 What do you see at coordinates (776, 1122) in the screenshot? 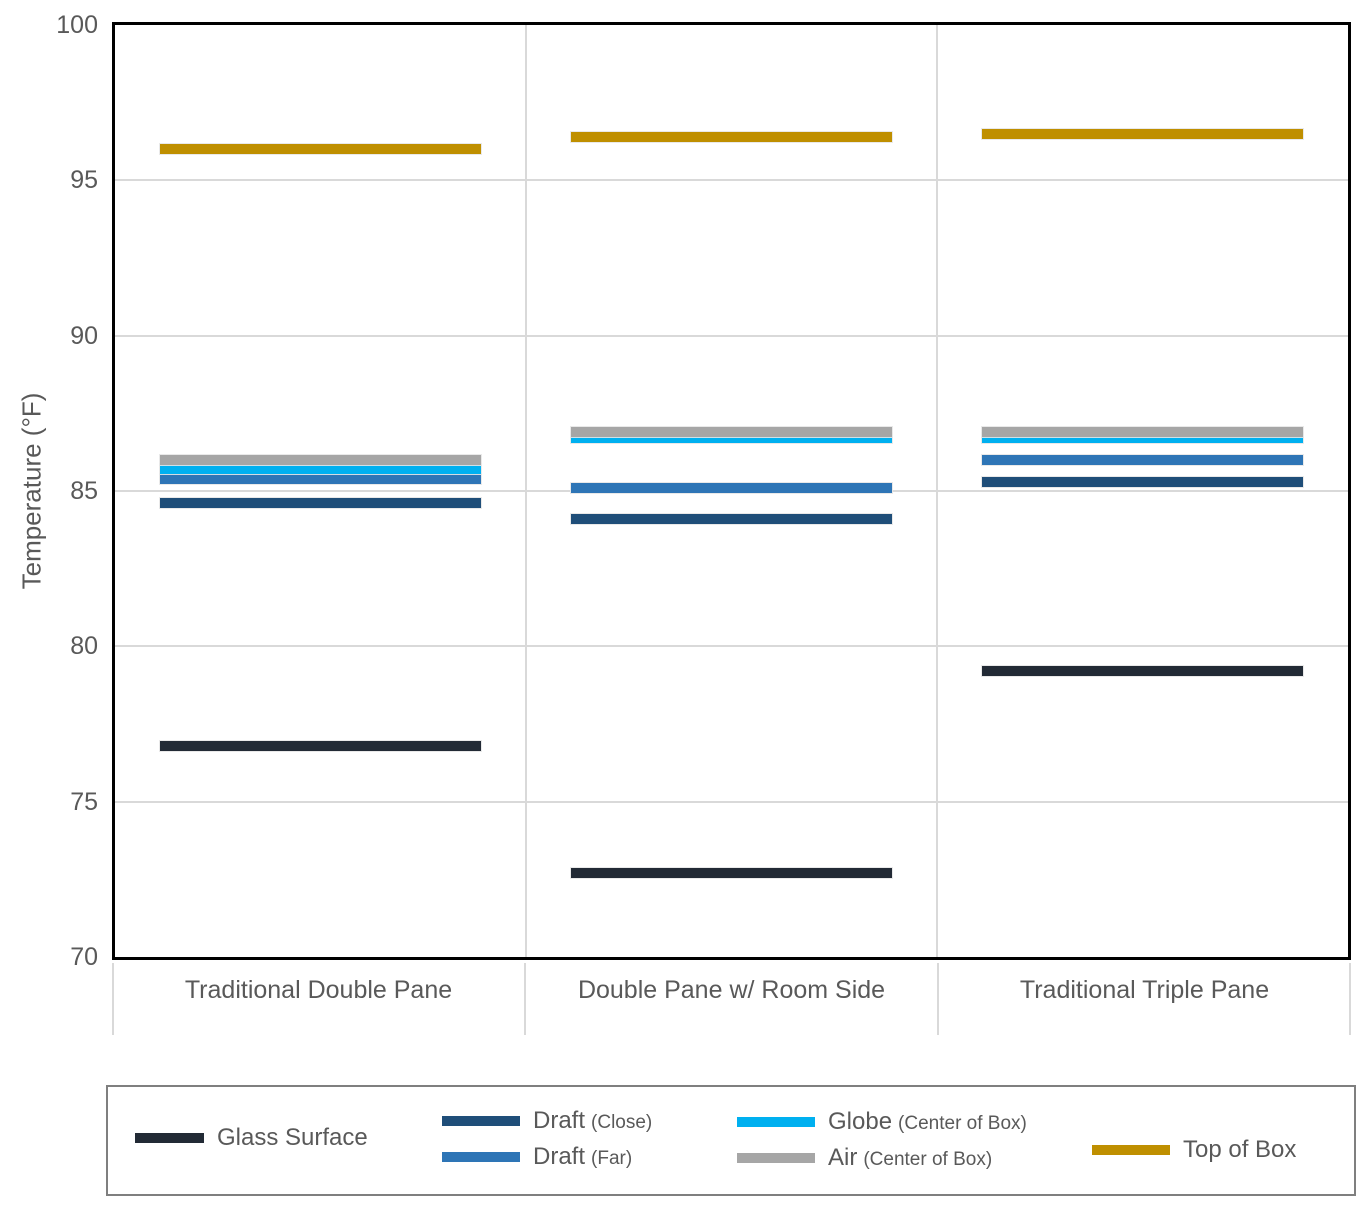
I see `legend-swatch-globe-center-of-box` at bounding box center [776, 1122].